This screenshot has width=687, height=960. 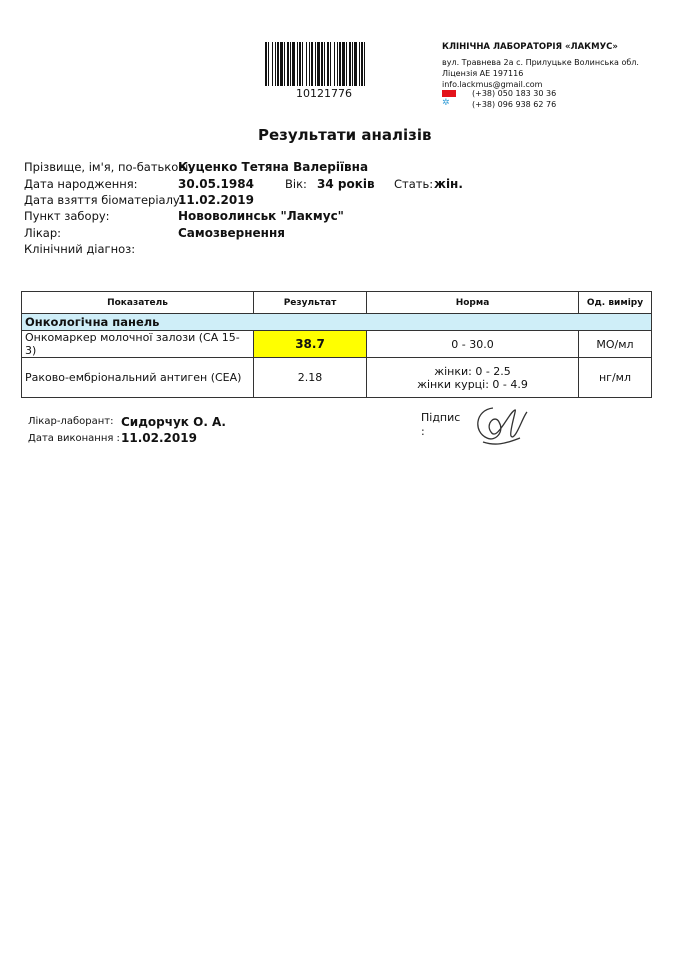 I want to click on vodafone-icon, so click(x=449, y=93).